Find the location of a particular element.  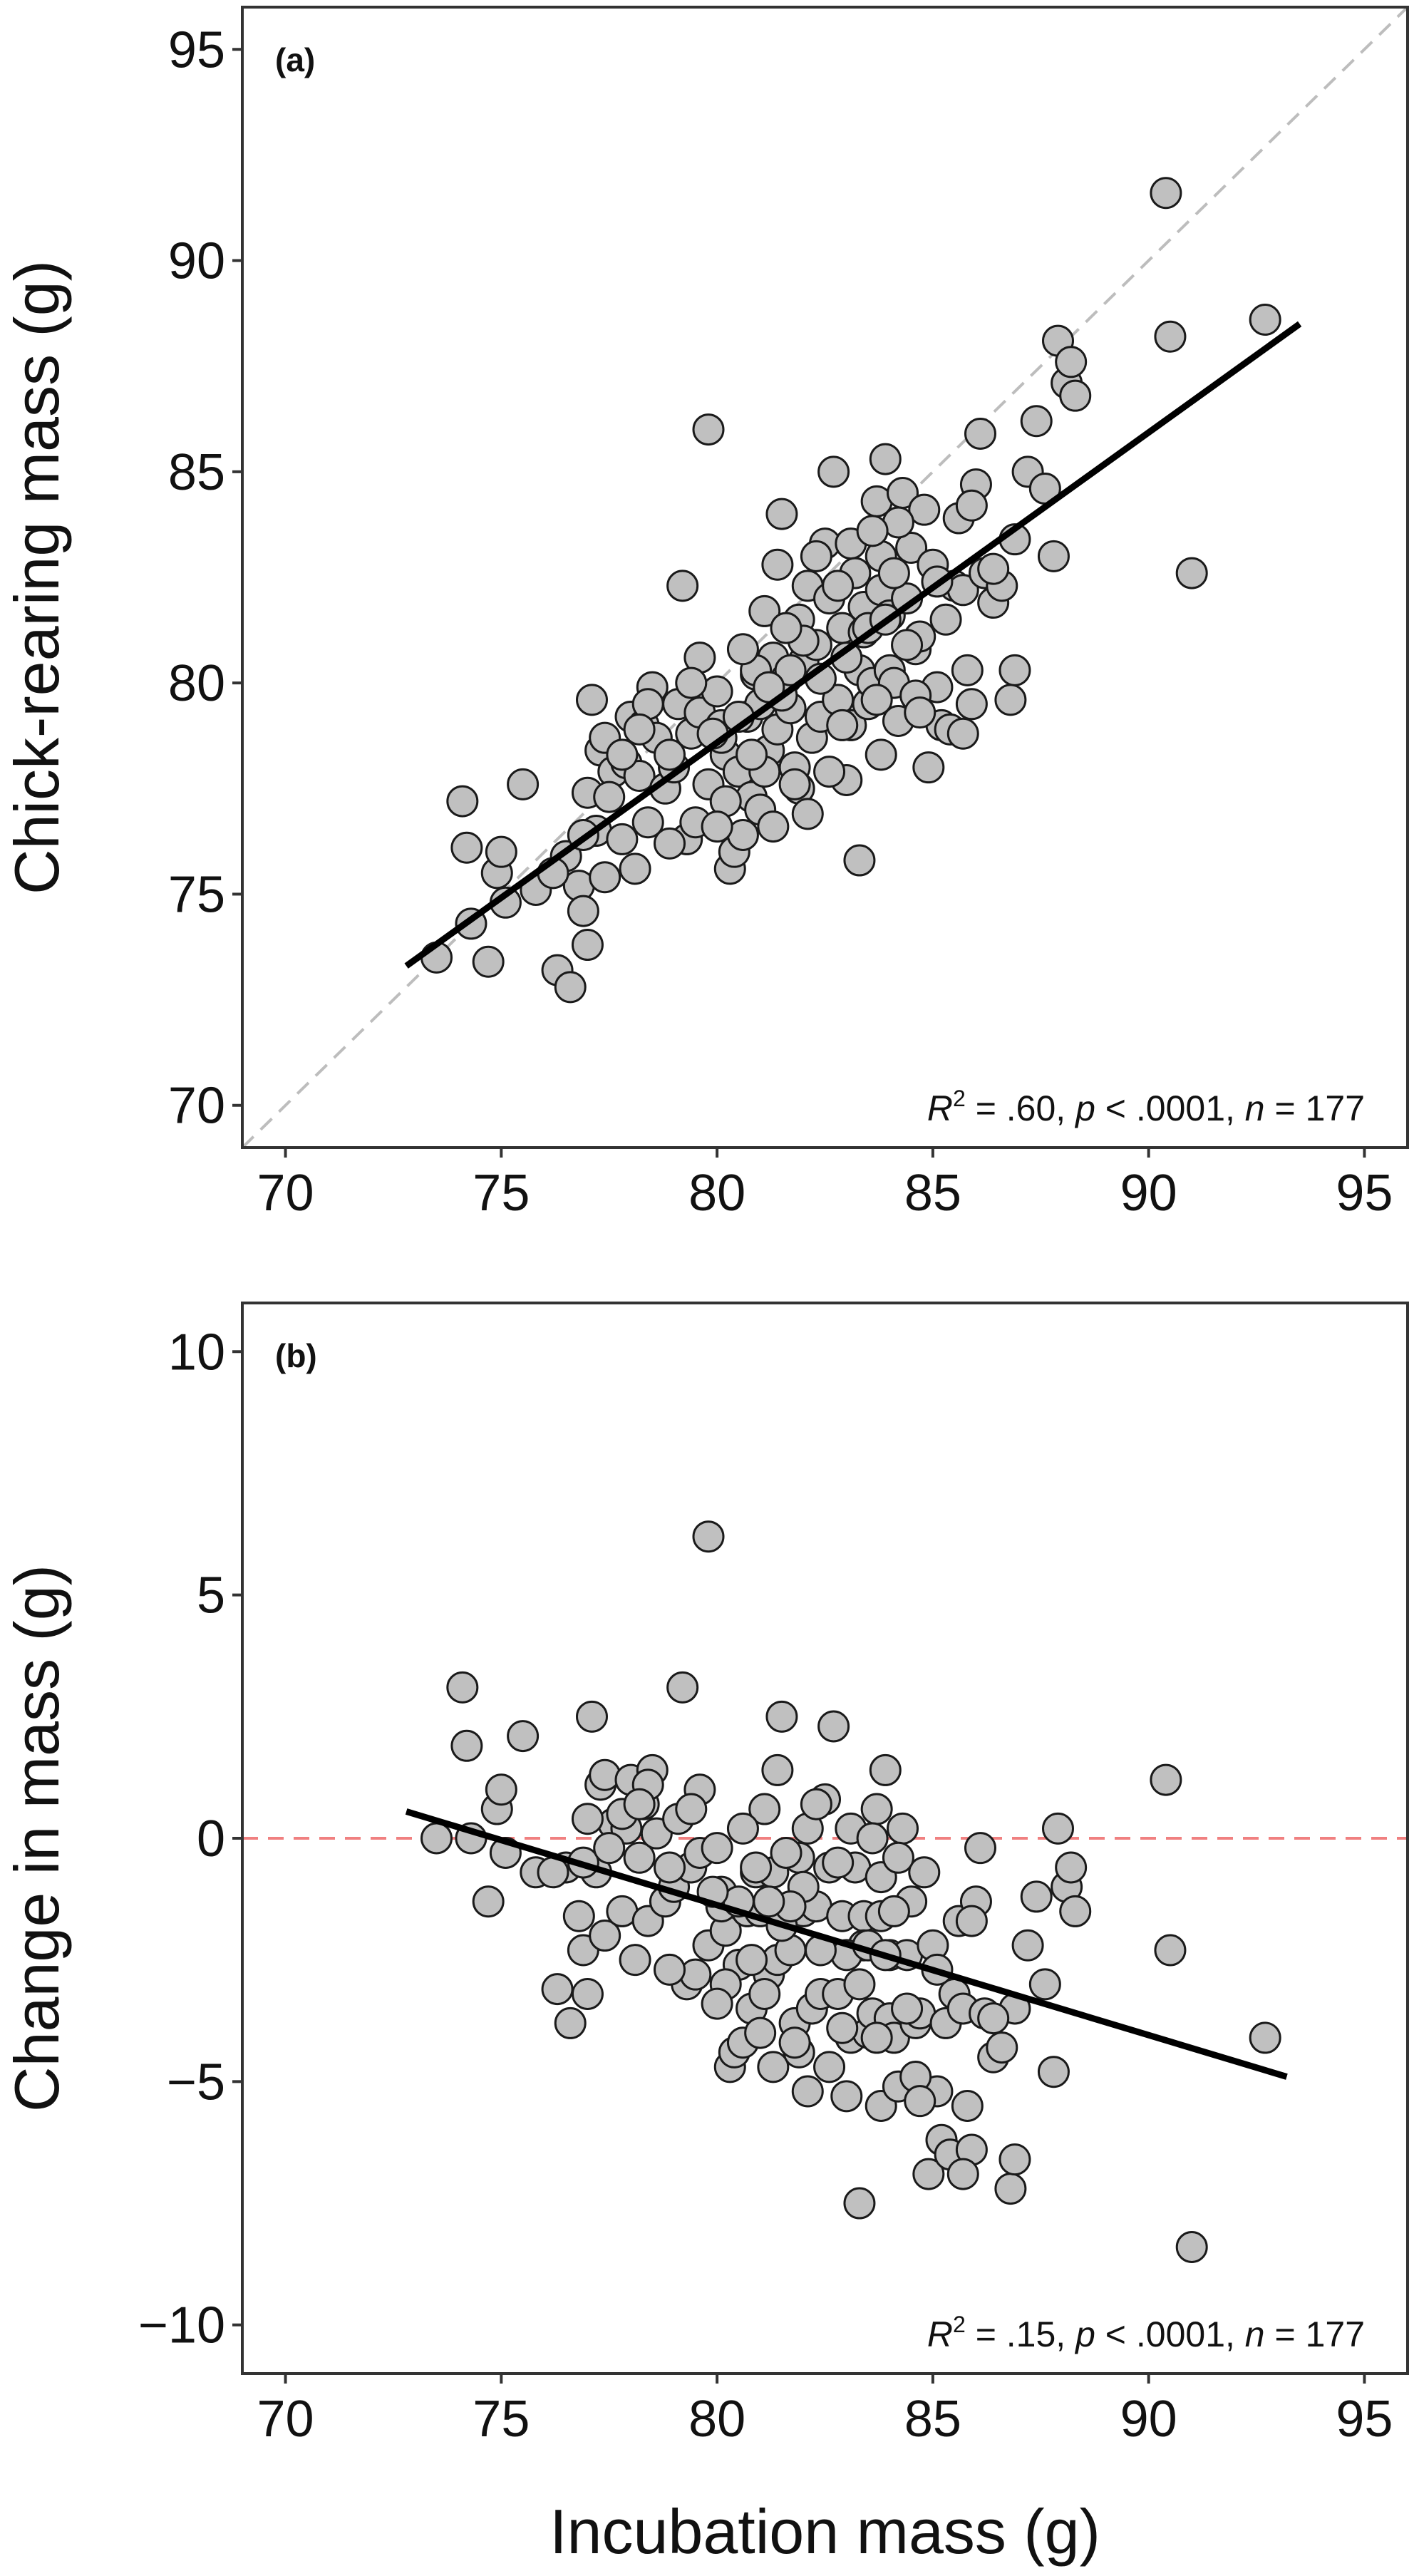

panel-b-fit-line is located at coordinates (846, 1944).